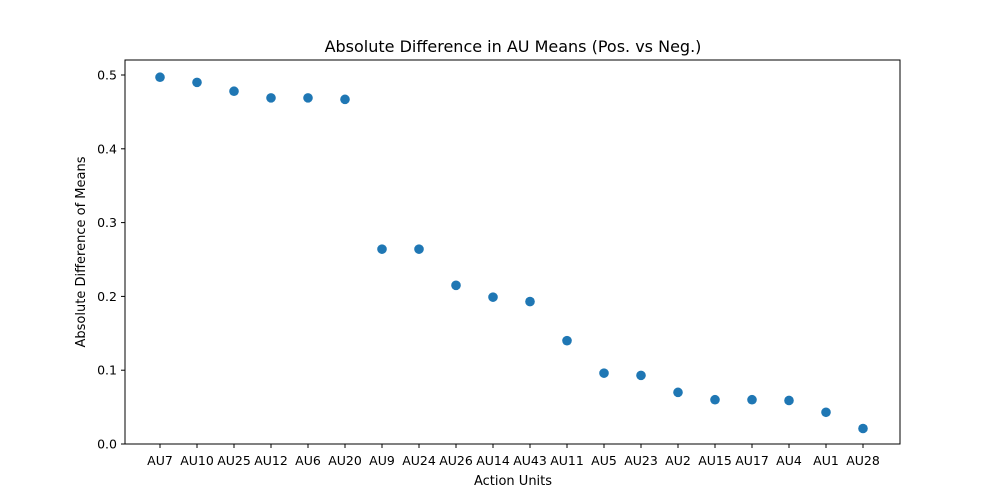 Image resolution: width=1000 pixels, height=500 pixels. What do you see at coordinates (567, 340) in the screenshot?
I see `data-point-au11` at bounding box center [567, 340].